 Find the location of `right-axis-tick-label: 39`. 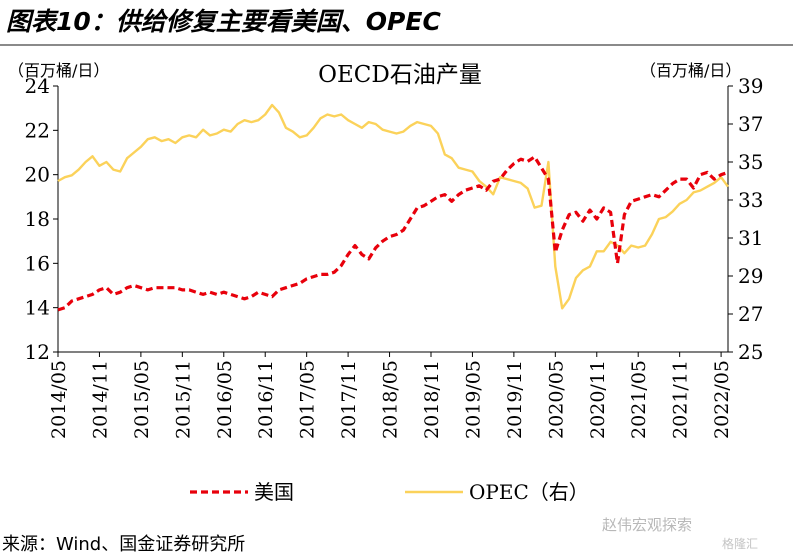

right-axis-tick-label: 39 is located at coordinates (750, 86).